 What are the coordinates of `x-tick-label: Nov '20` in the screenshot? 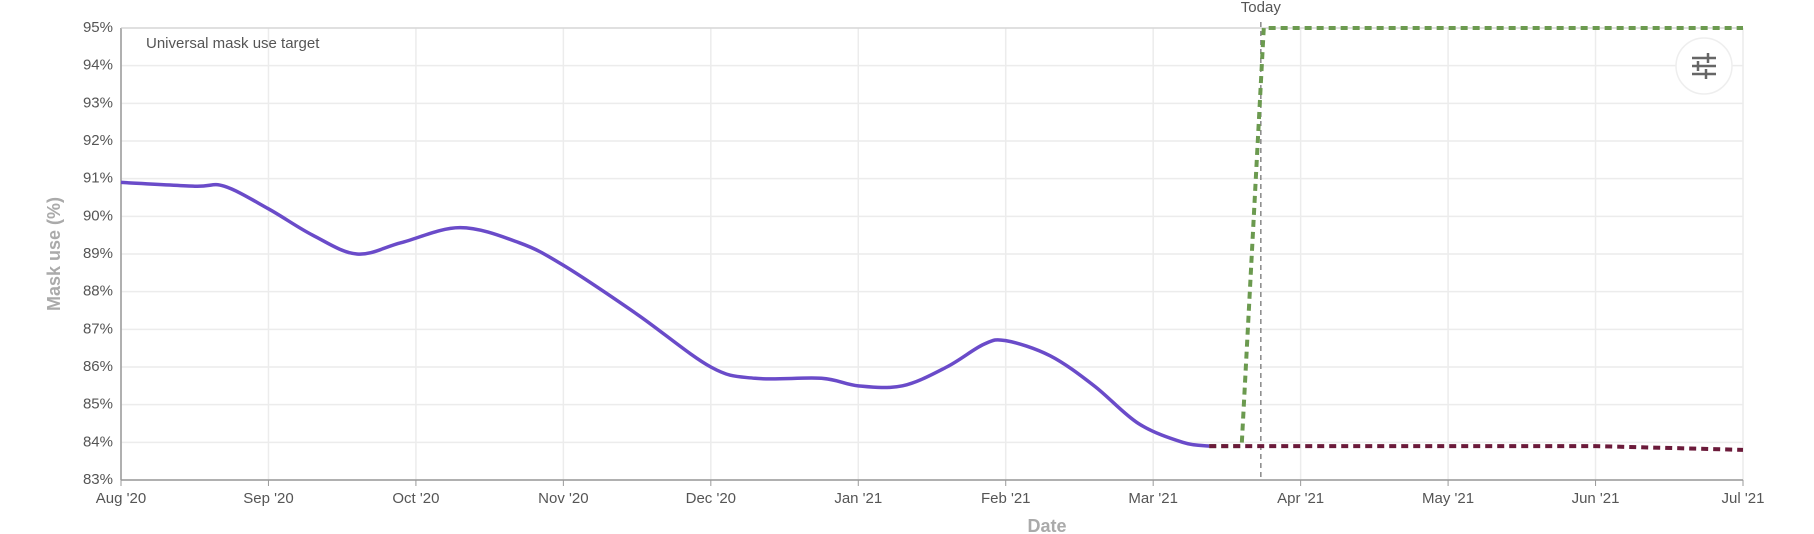 It's located at (563, 498).